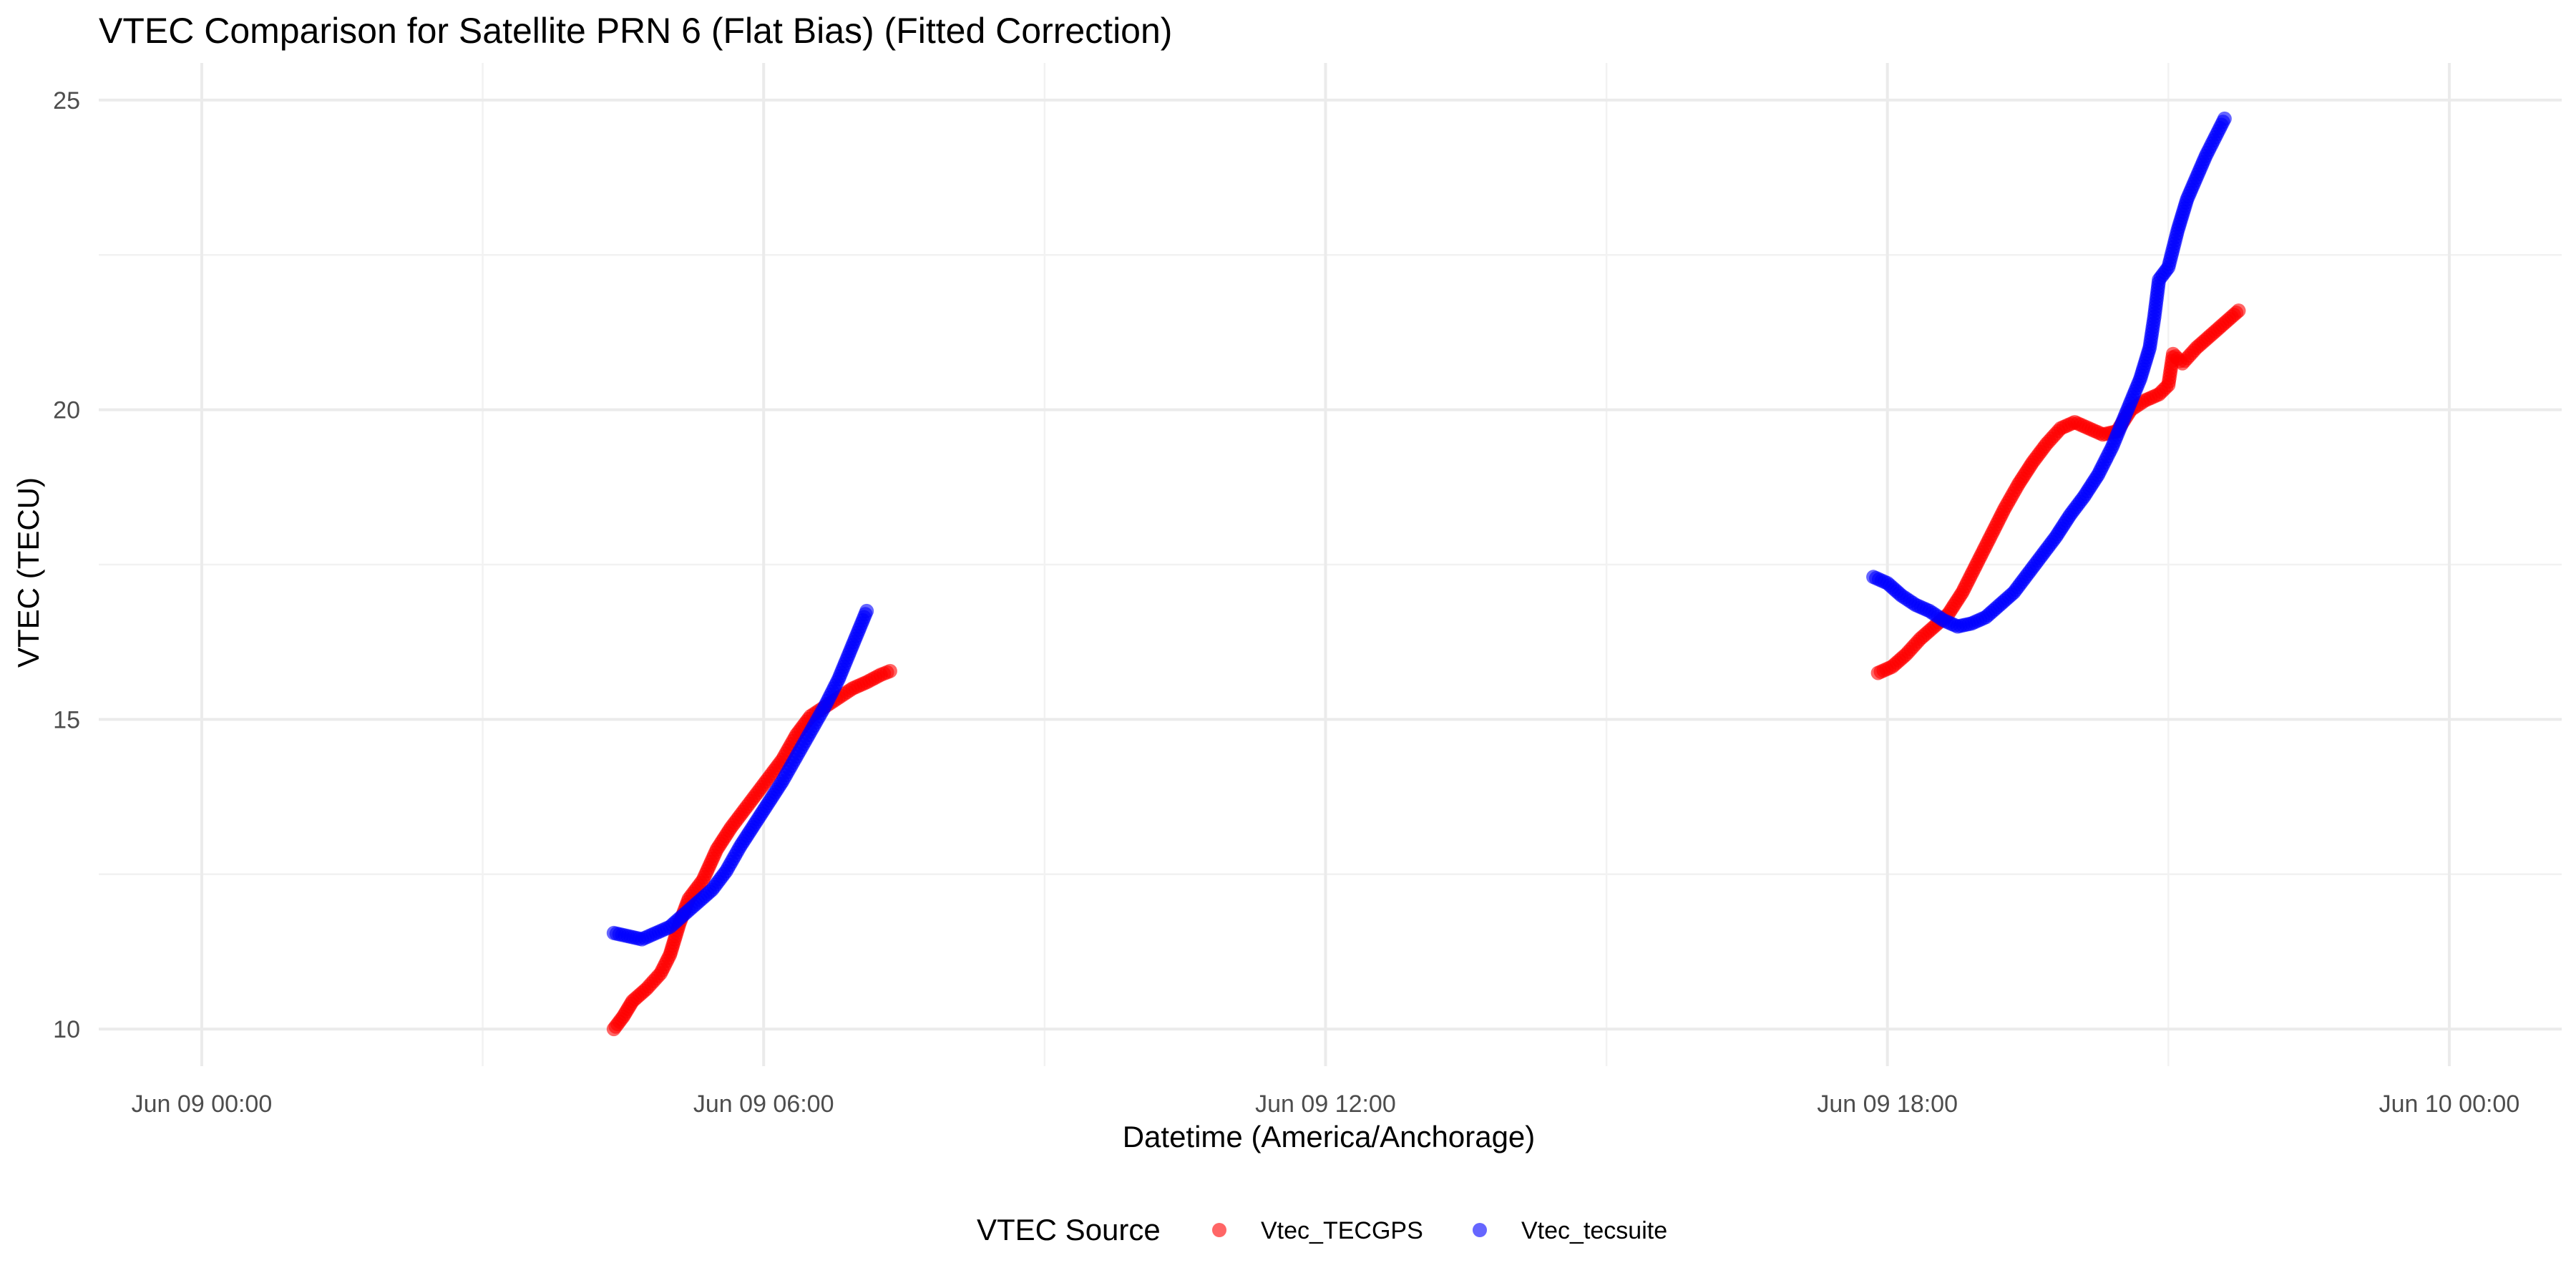  I want to click on x-tick-label: Jun 09 12:00, so click(1325, 1104).